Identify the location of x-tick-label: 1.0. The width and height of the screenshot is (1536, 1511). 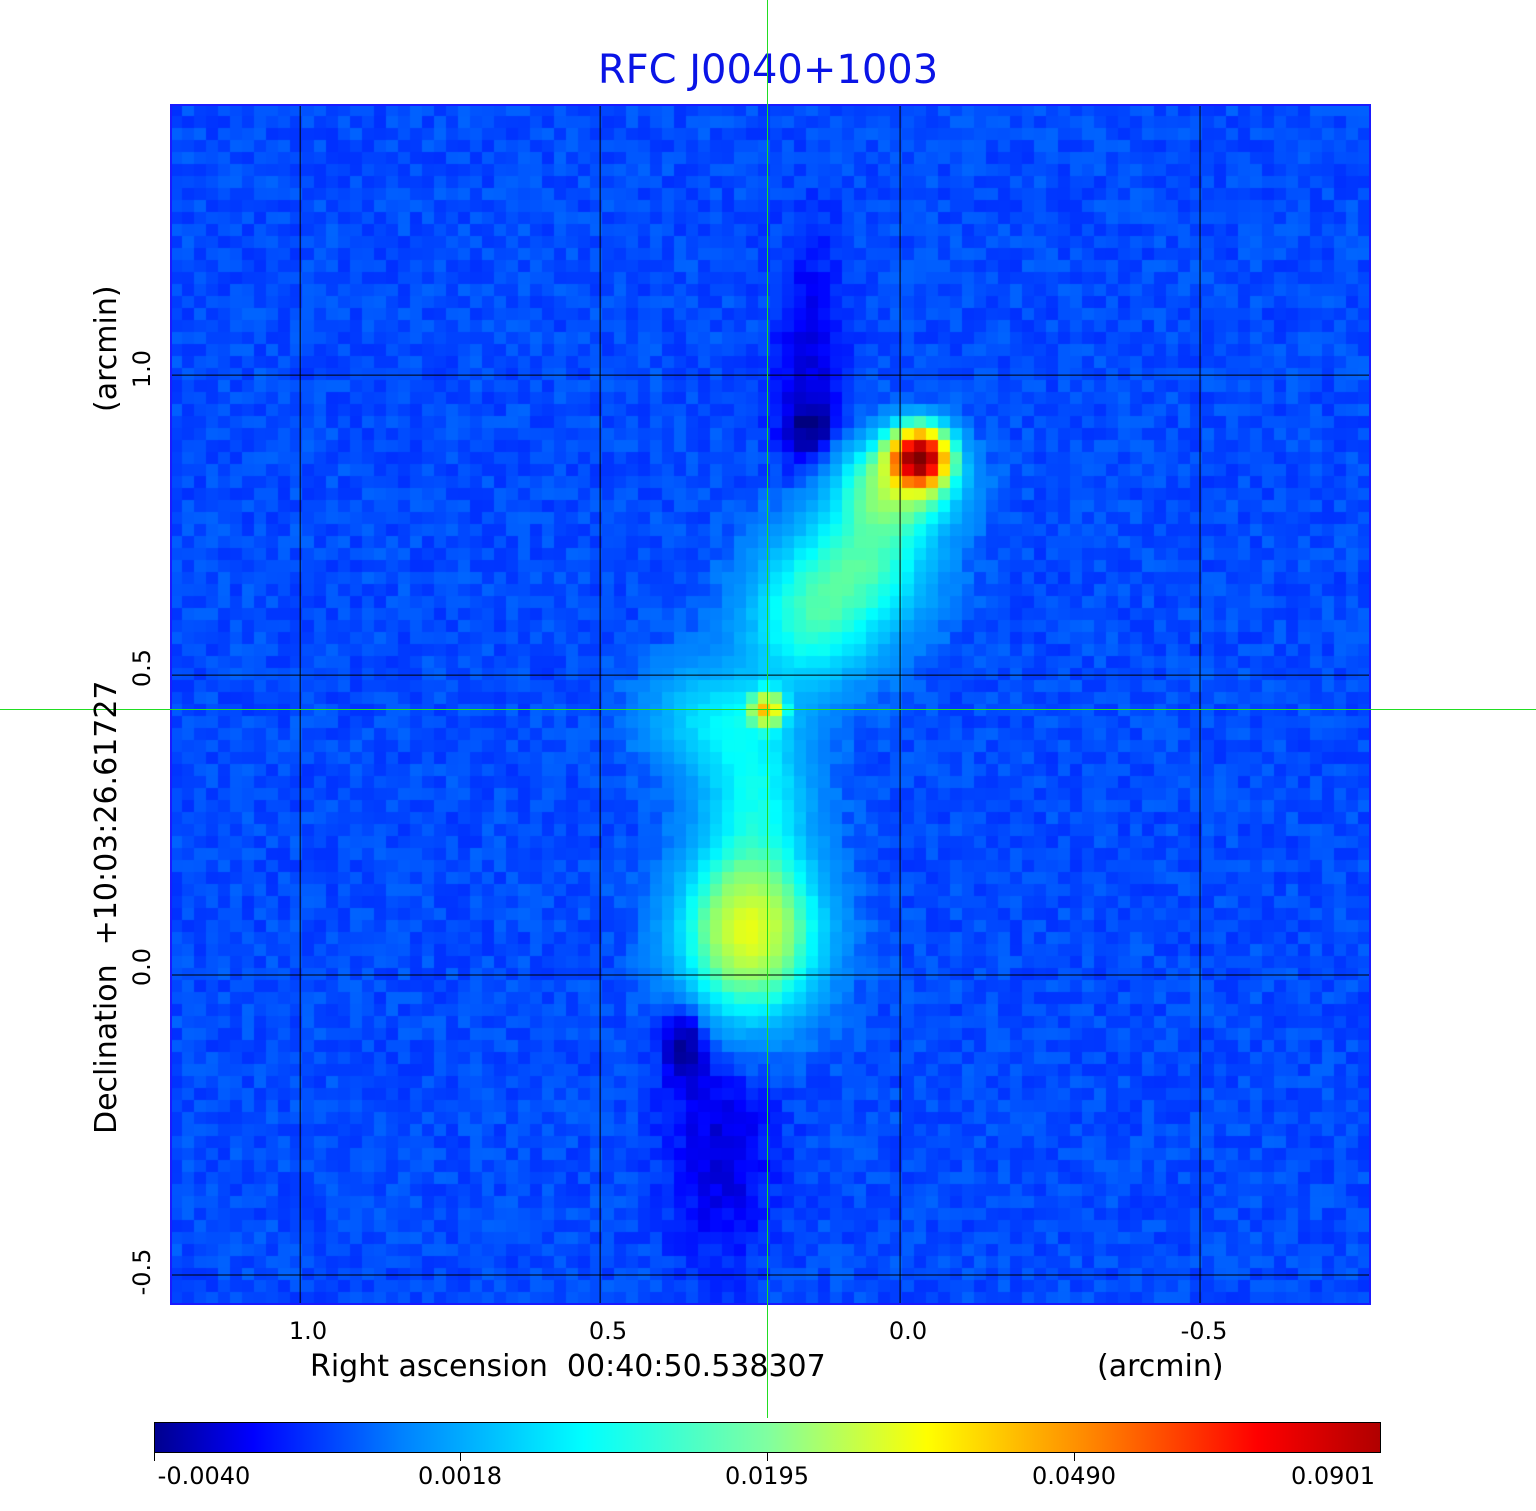
(308, 1331).